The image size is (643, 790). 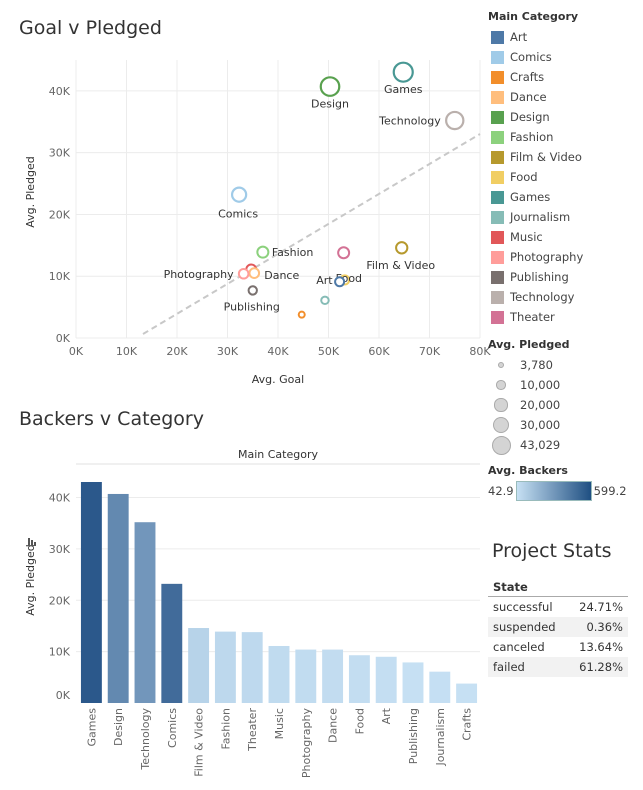 I want to click on x-tick-label: 50K, so click(x=329, y=351).